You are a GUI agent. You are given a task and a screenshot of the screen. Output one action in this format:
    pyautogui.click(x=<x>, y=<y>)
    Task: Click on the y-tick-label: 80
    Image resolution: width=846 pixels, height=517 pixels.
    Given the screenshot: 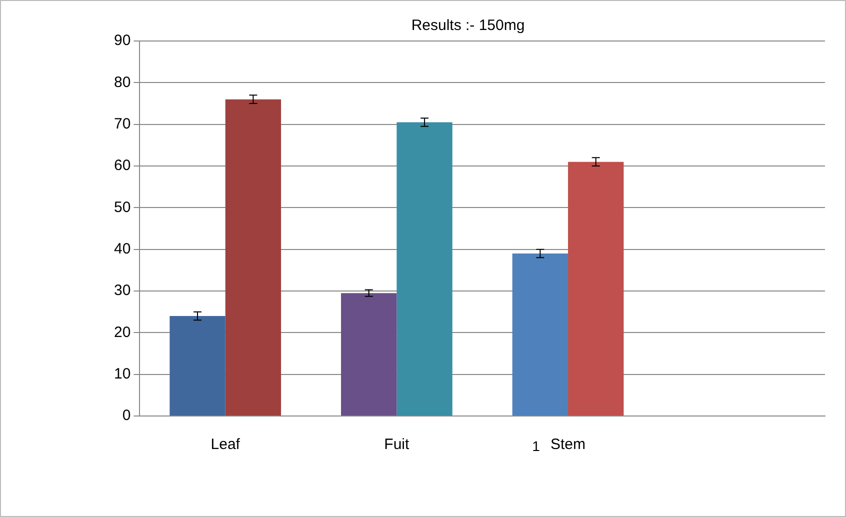 What is the action you would take?
    pyautogui.click(x=122, y=82)
    